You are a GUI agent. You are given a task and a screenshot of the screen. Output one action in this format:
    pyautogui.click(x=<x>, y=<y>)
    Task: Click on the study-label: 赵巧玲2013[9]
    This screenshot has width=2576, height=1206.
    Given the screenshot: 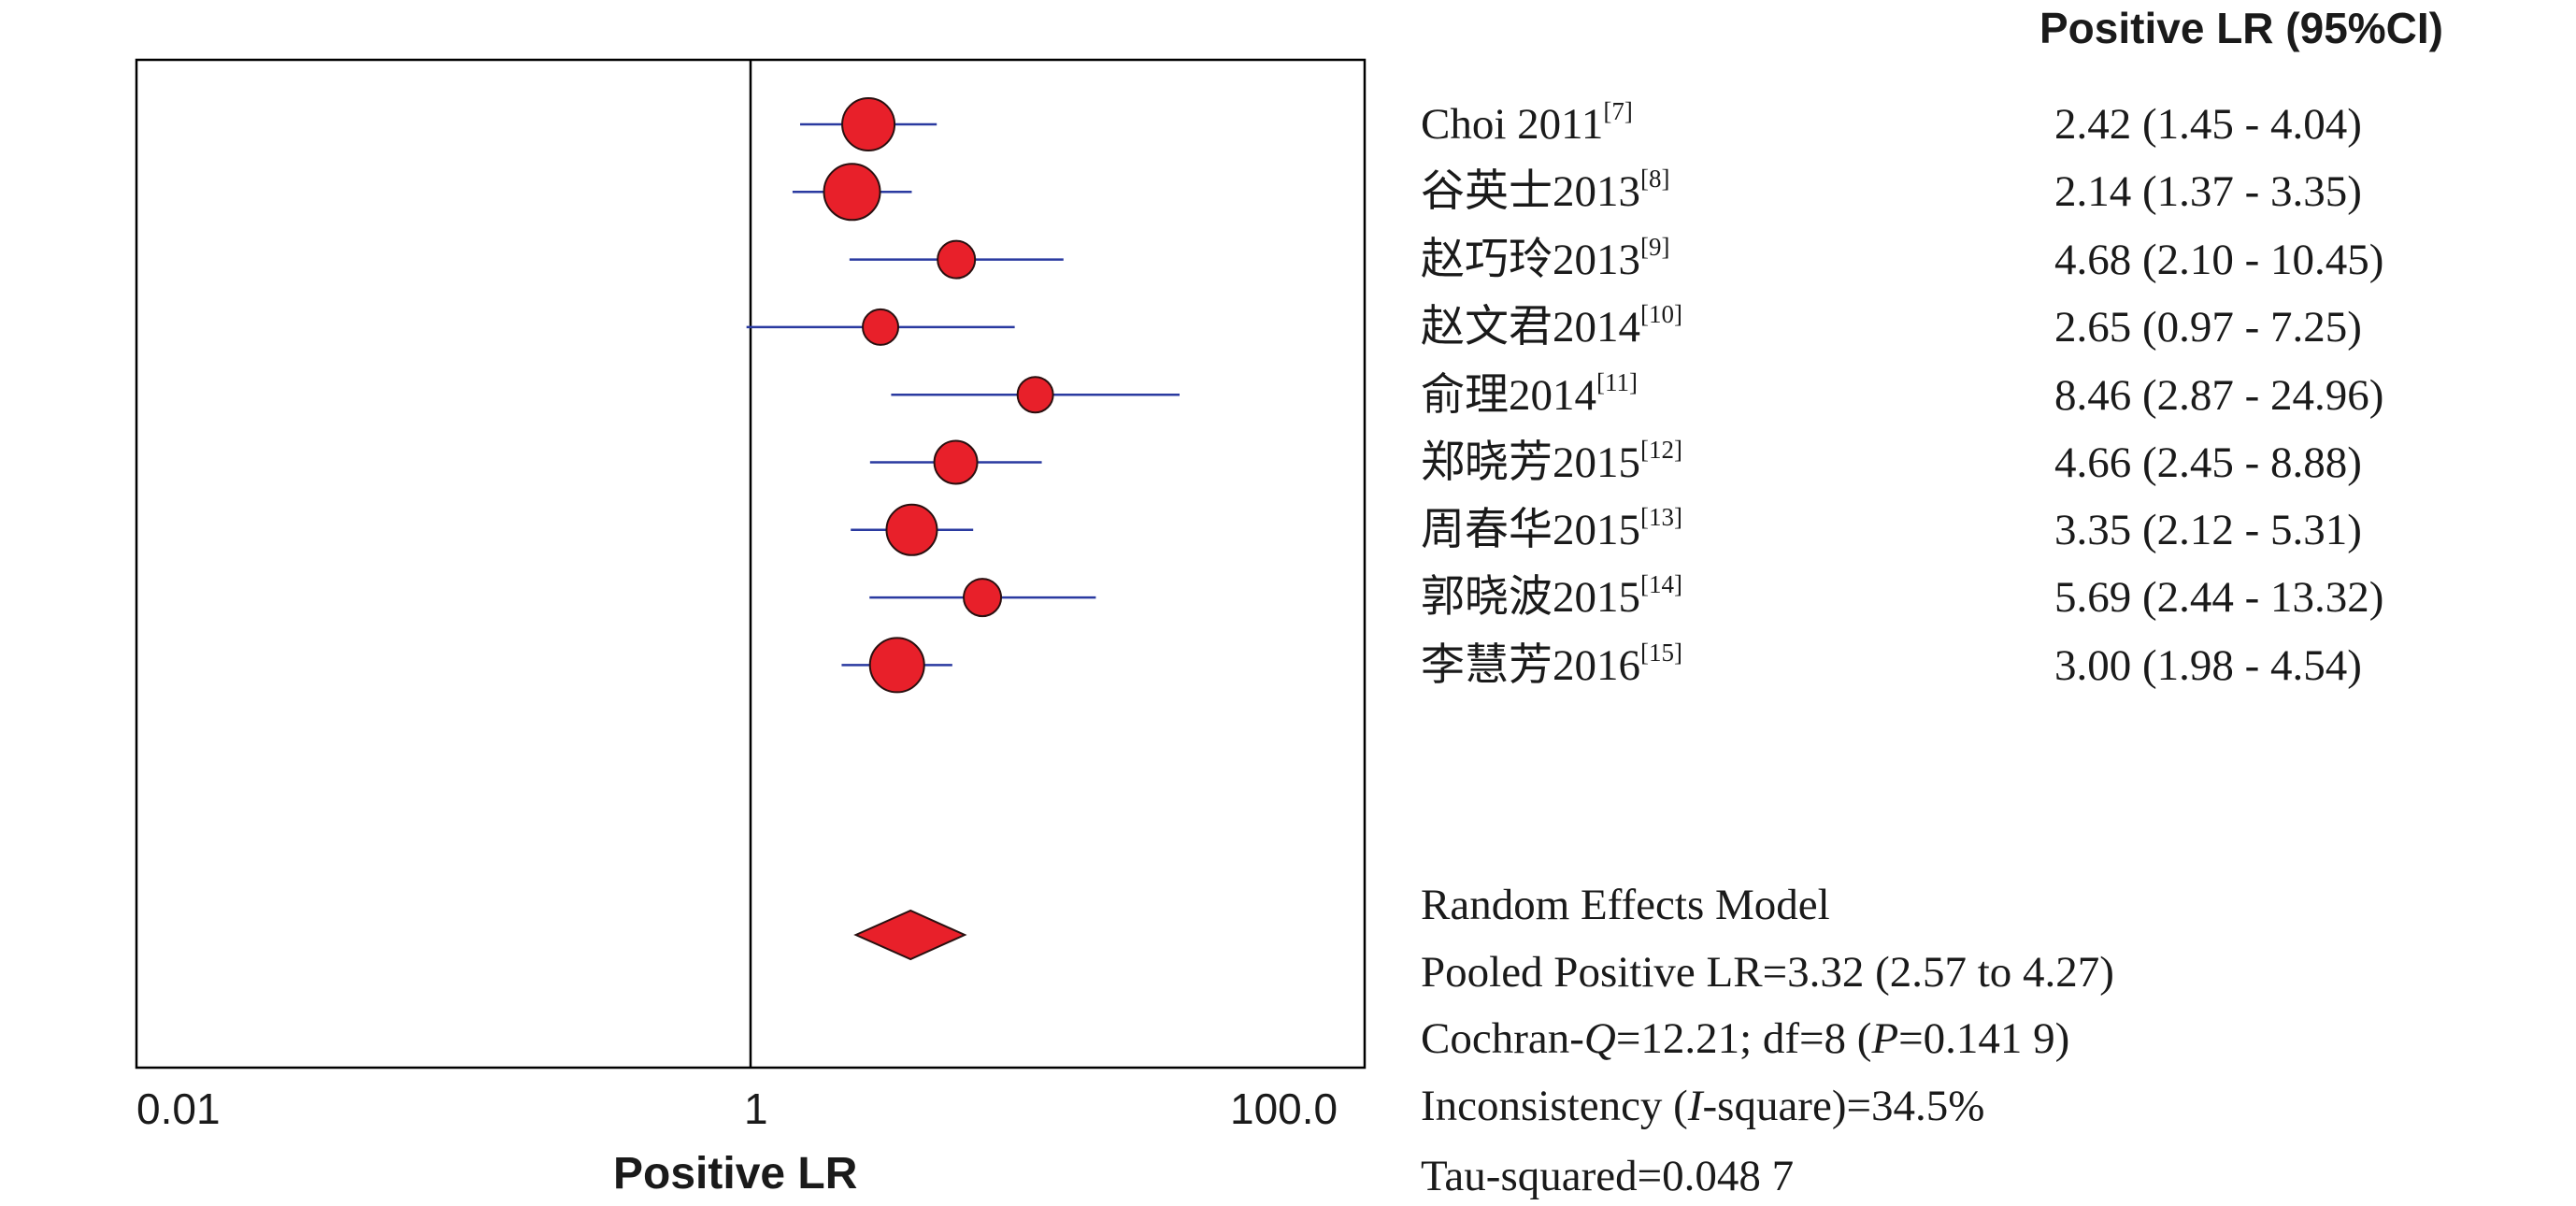 What is the action you would take?
    pyautogui.click(x=1545, y=260)
    